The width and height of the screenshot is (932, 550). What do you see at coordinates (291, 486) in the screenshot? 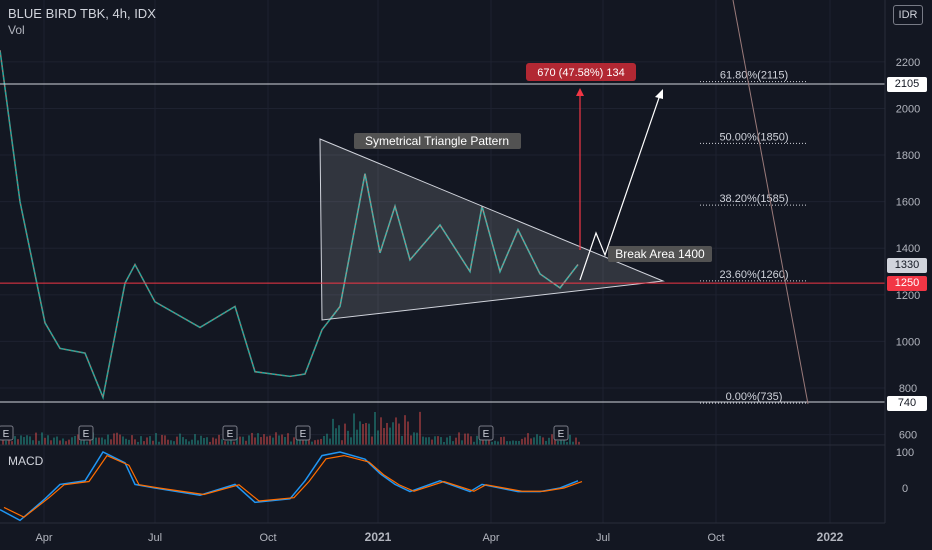
I see `macd-panel` at bounding box center [291, 486].